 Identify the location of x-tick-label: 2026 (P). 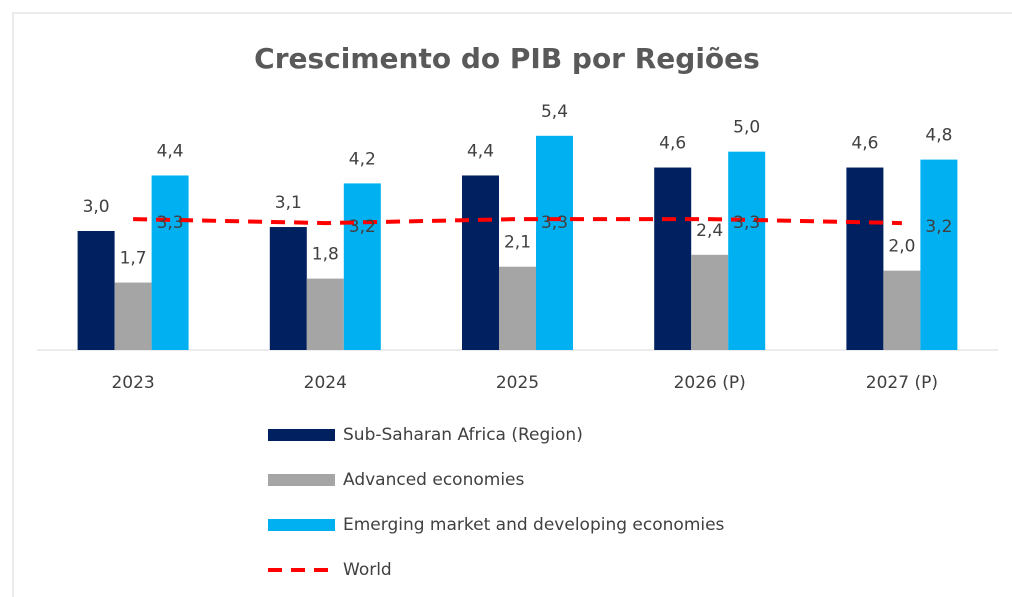
(710, 383).